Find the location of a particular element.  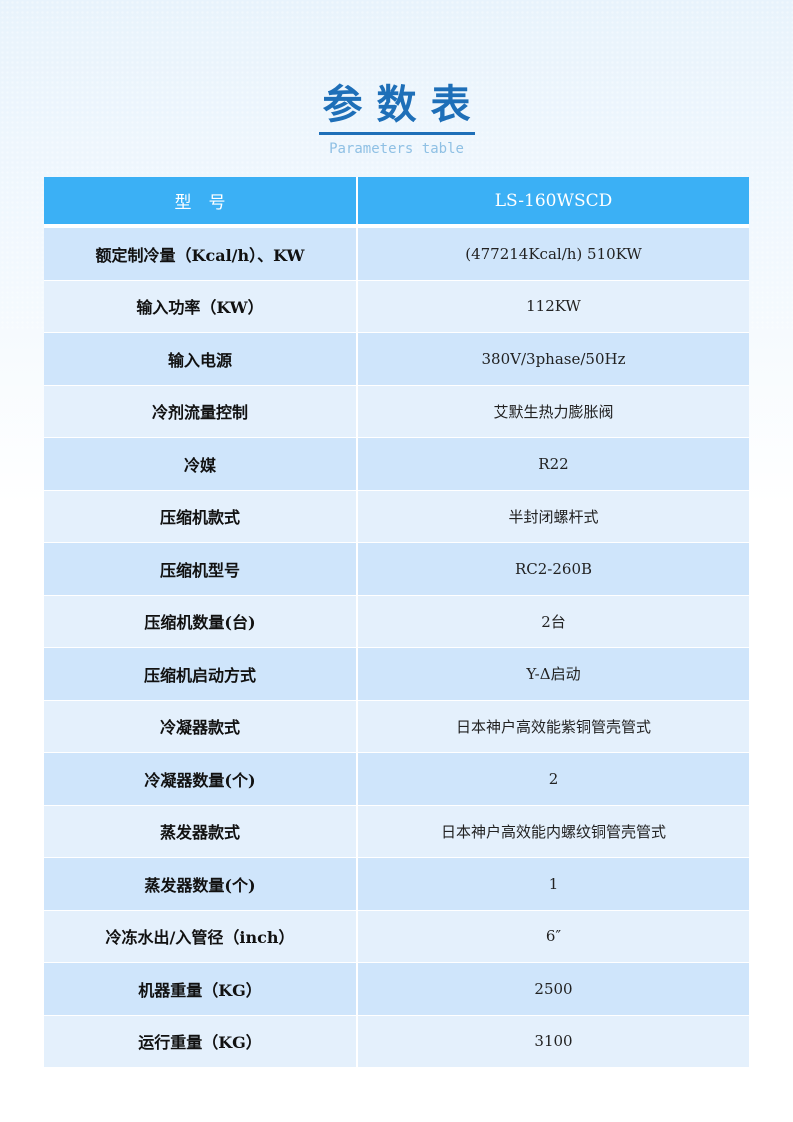

param-name: 冷凝器款式 is located at coordinates (201, 726).